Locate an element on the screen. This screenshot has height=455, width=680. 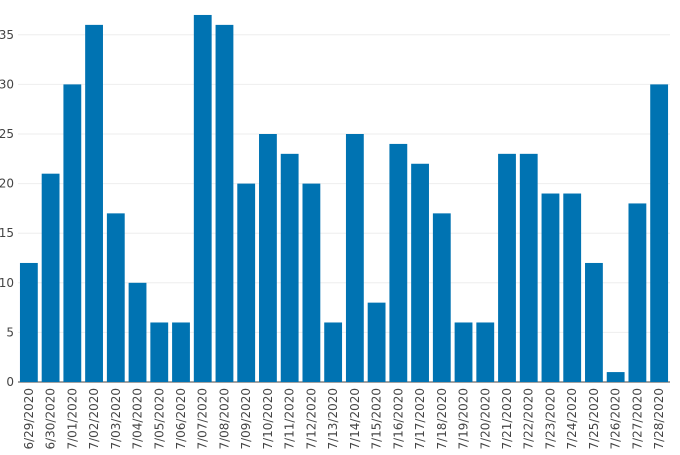
x-tick-label: 7/28/2020 is located at coordinates (659, 419).